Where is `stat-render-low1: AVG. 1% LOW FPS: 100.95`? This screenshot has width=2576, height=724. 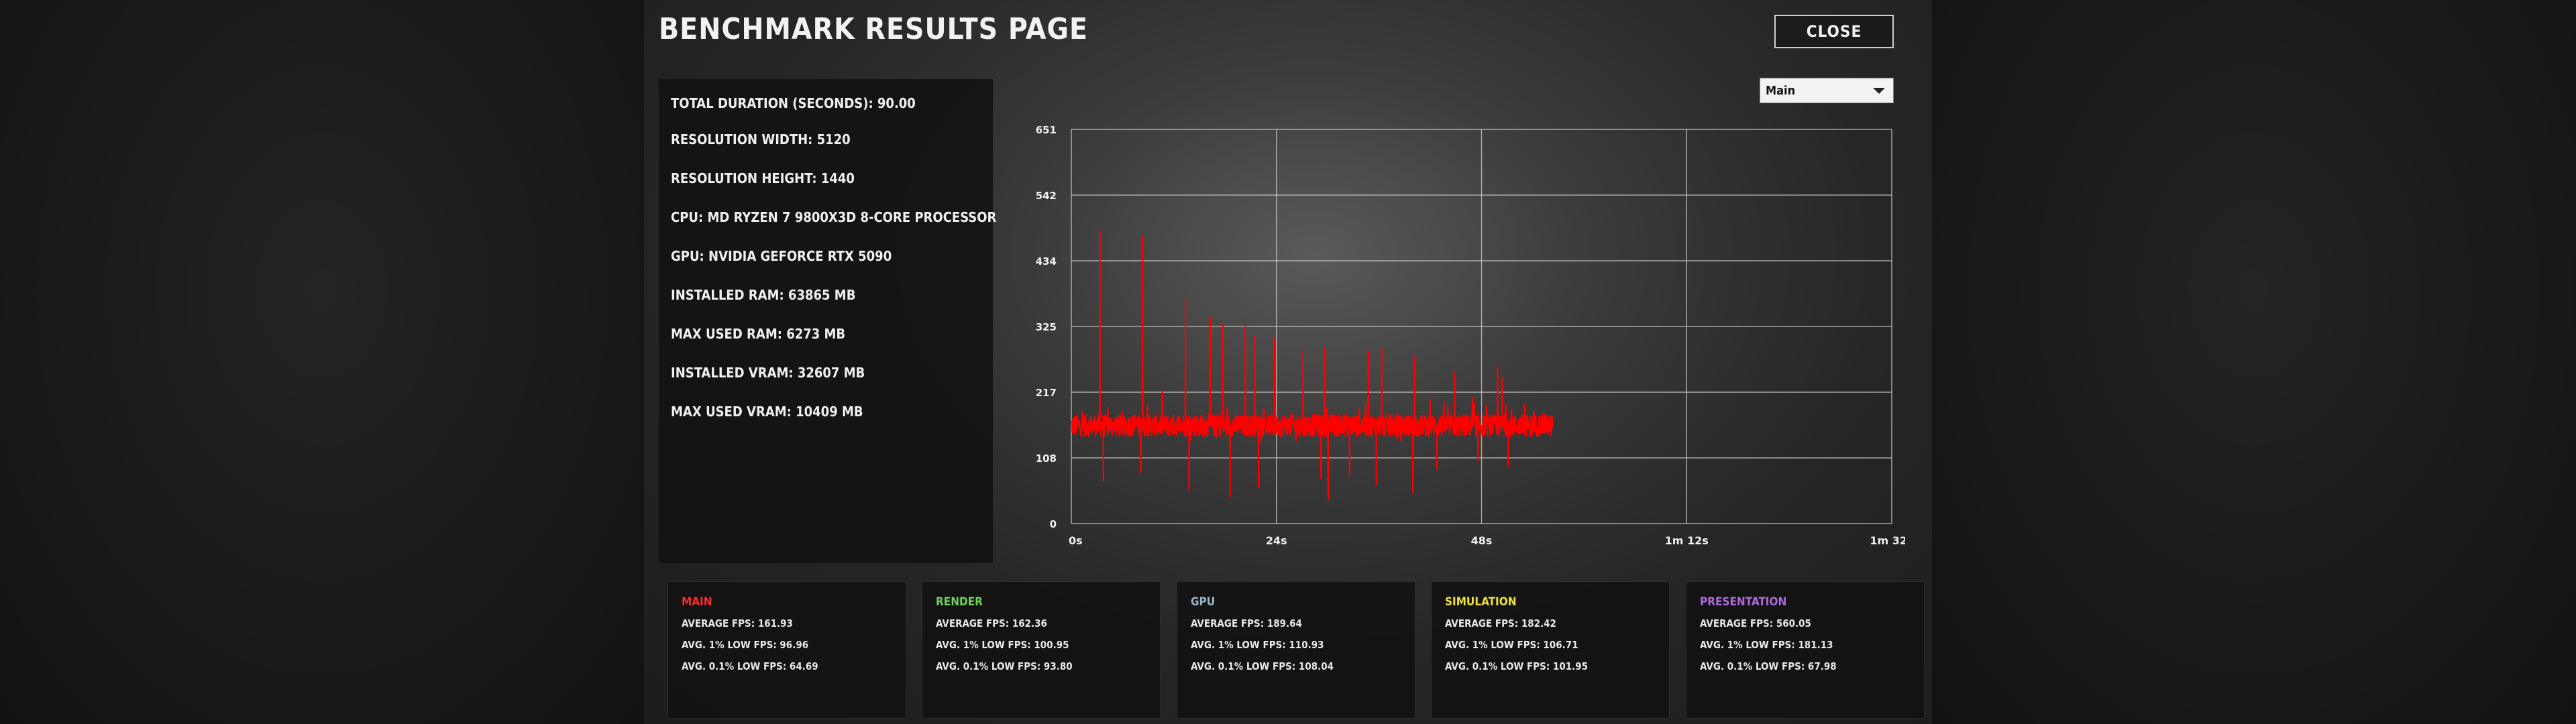
stat-render-low1: AVG. 1% LOW FPS: 100.95 is located at coordinates (1002, 645).